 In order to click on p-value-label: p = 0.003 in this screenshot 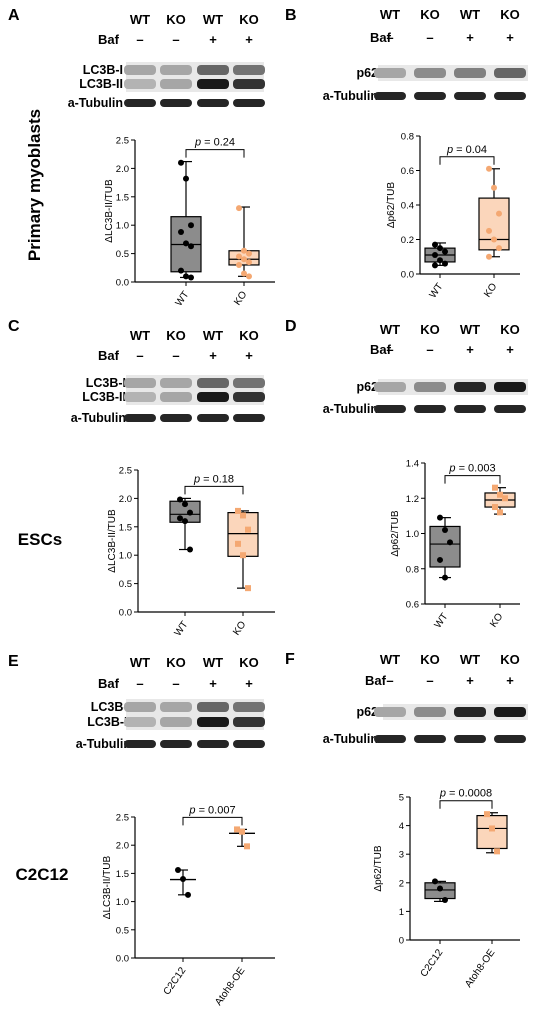, I will do `click(471, 469)`.